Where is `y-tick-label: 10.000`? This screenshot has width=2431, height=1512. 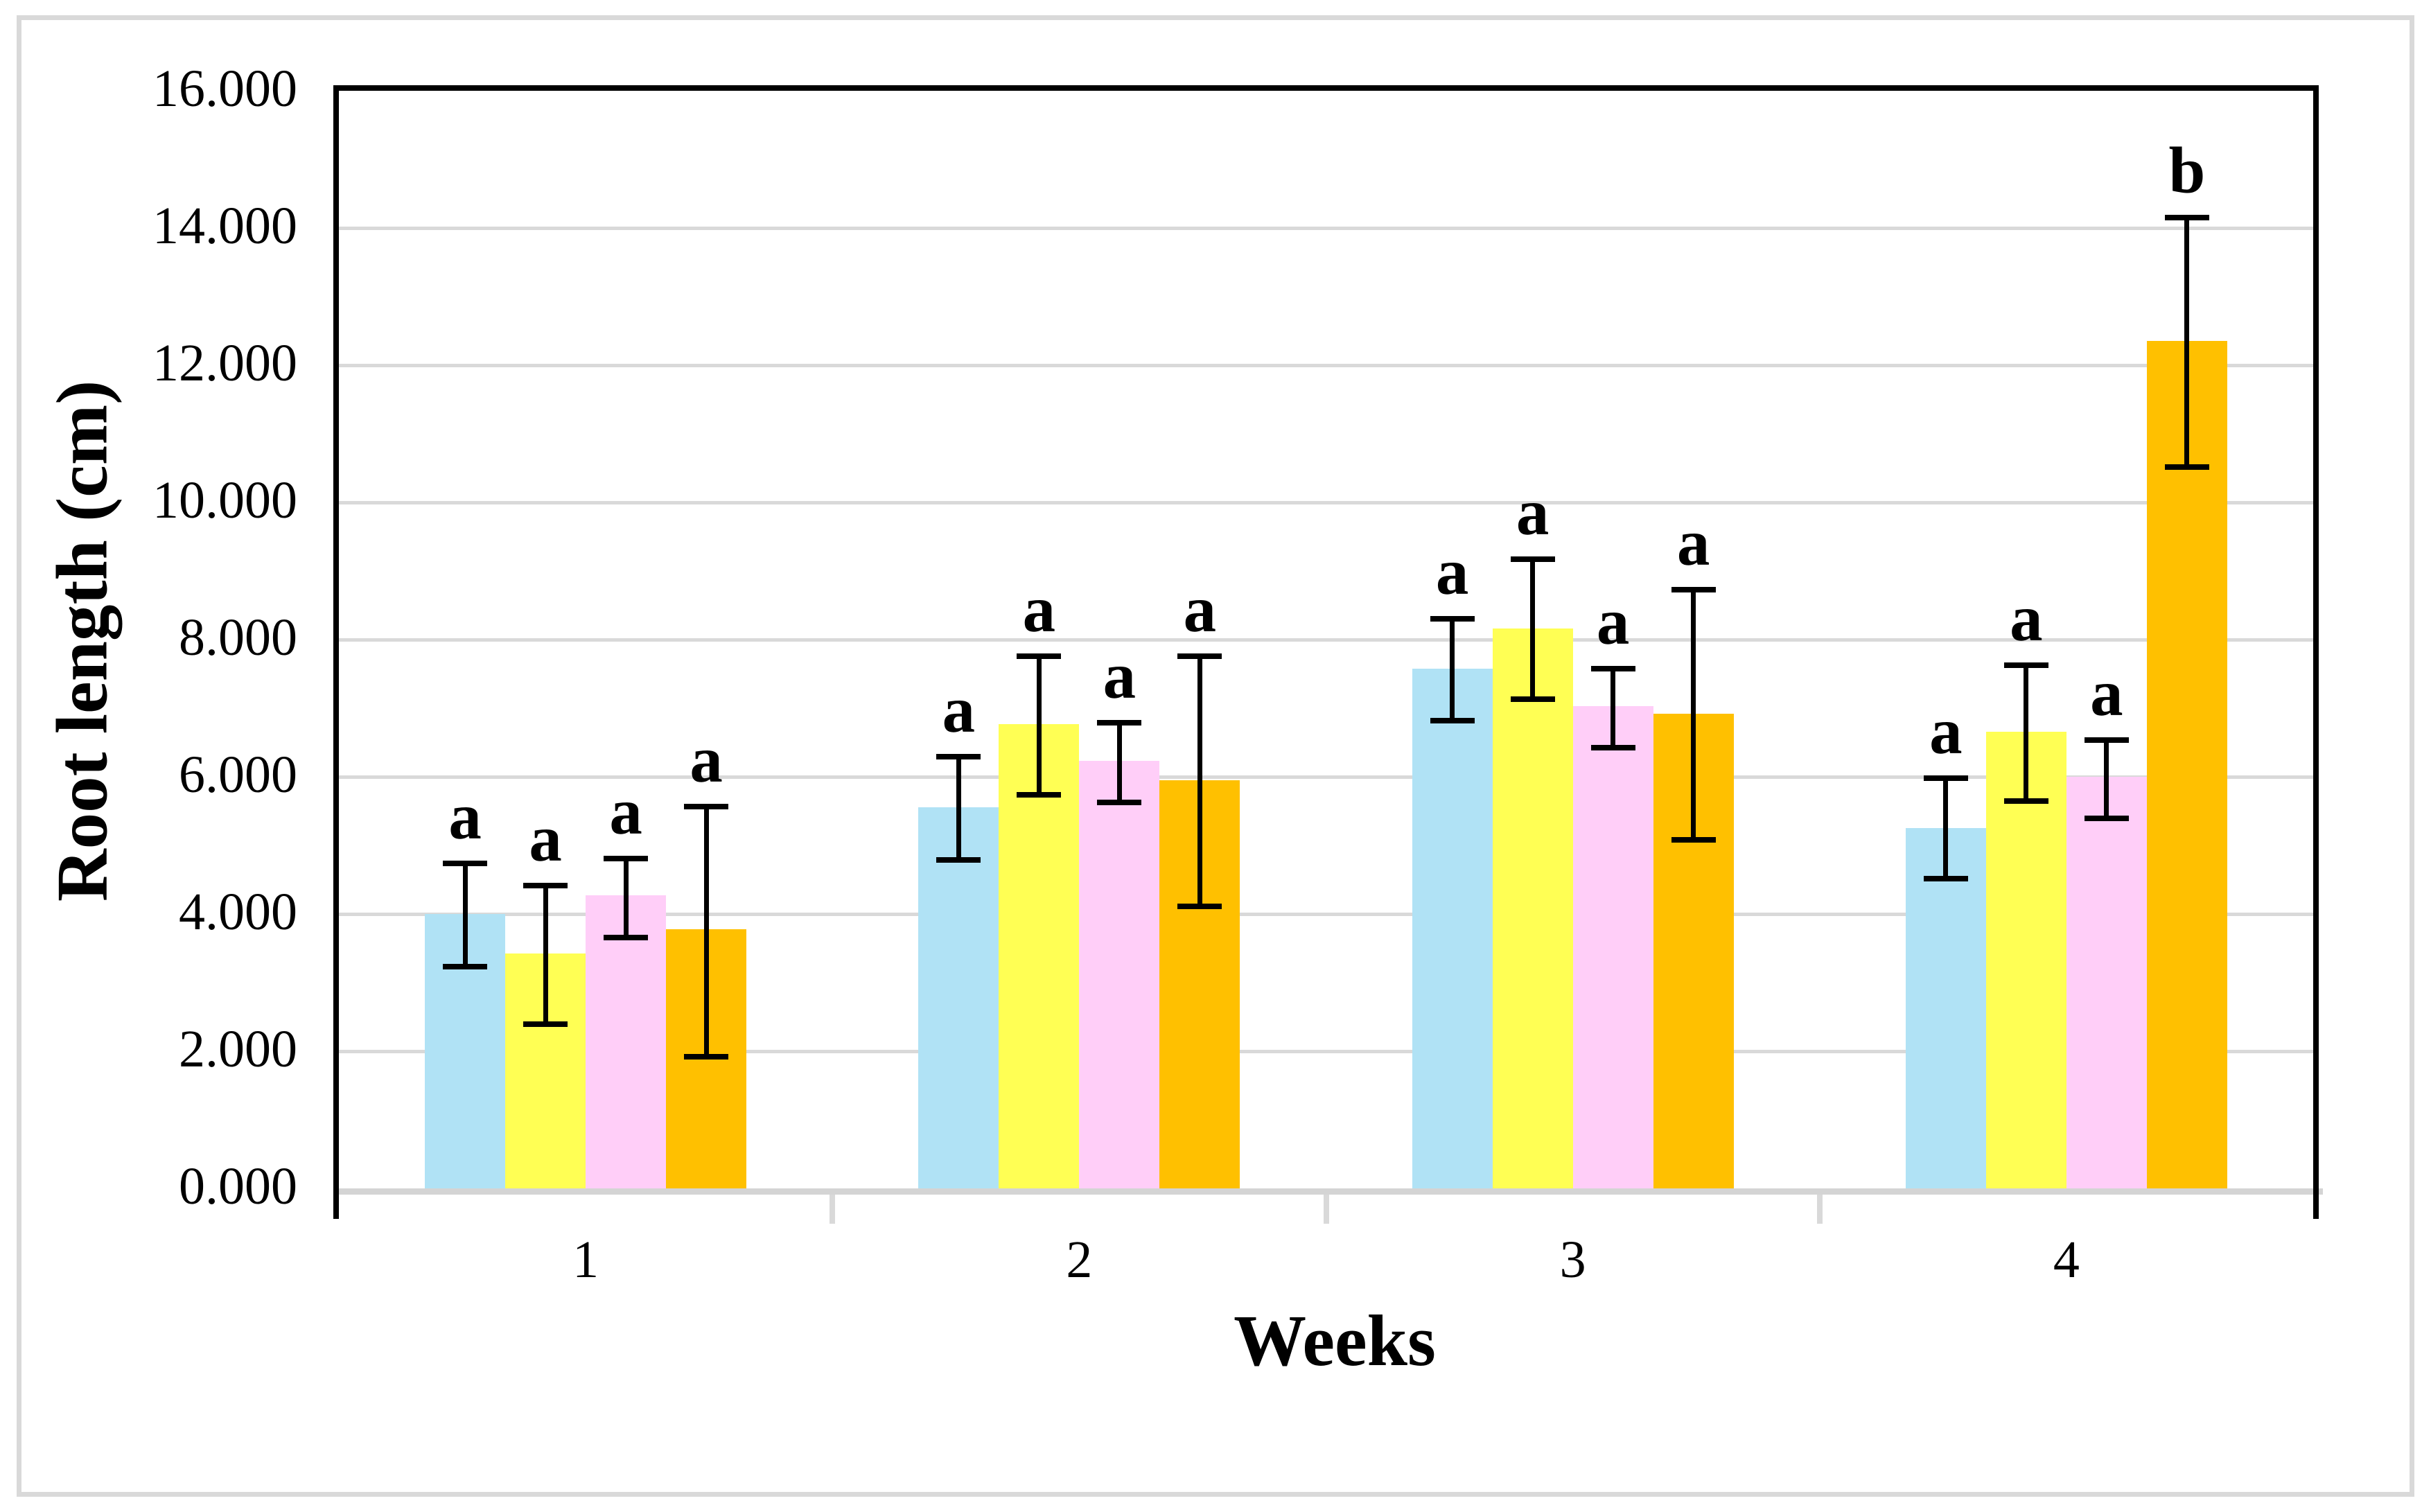
y-tick-label: 10.000 is located at coordinates (224, 500).